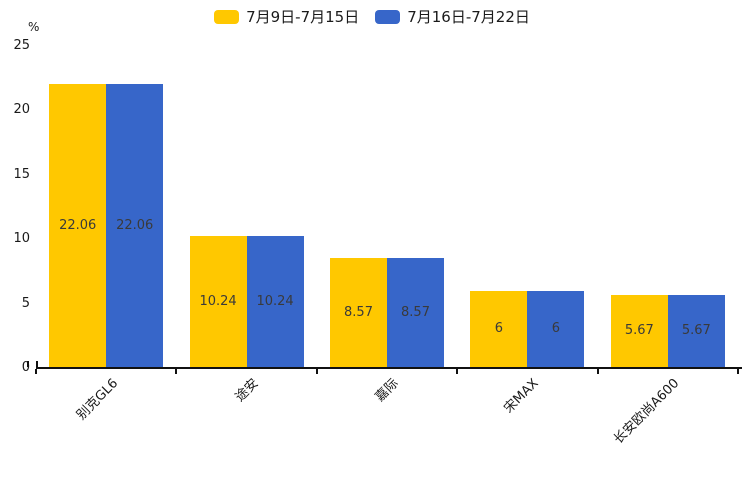 The image size is (744, 496). I want to click on x-axis-line, so click(389, 368).